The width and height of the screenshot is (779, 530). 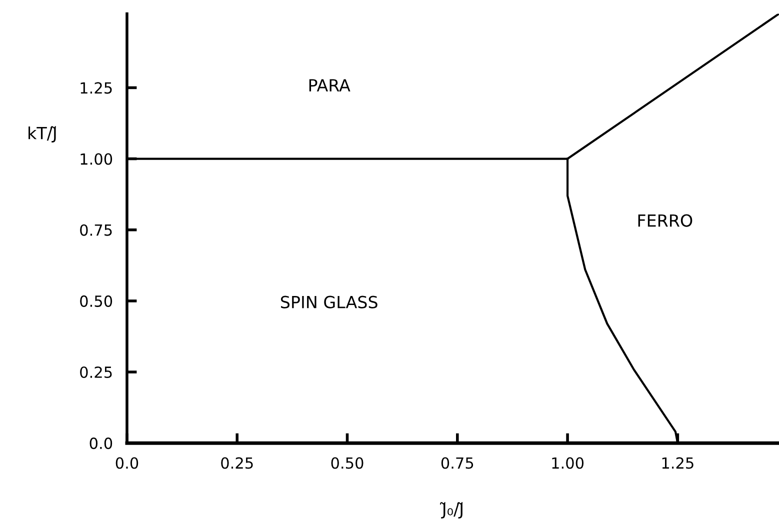 What do you see at coordinates (329, 302) in the screenshot?
I see `annotation: SPIN GLASS` at bounding box center [329, 302].